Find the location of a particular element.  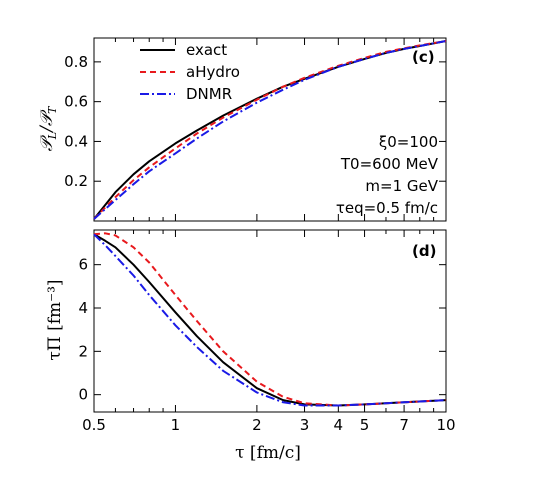

x-tick-label-5: 5 is located at coordinates (365, 425).